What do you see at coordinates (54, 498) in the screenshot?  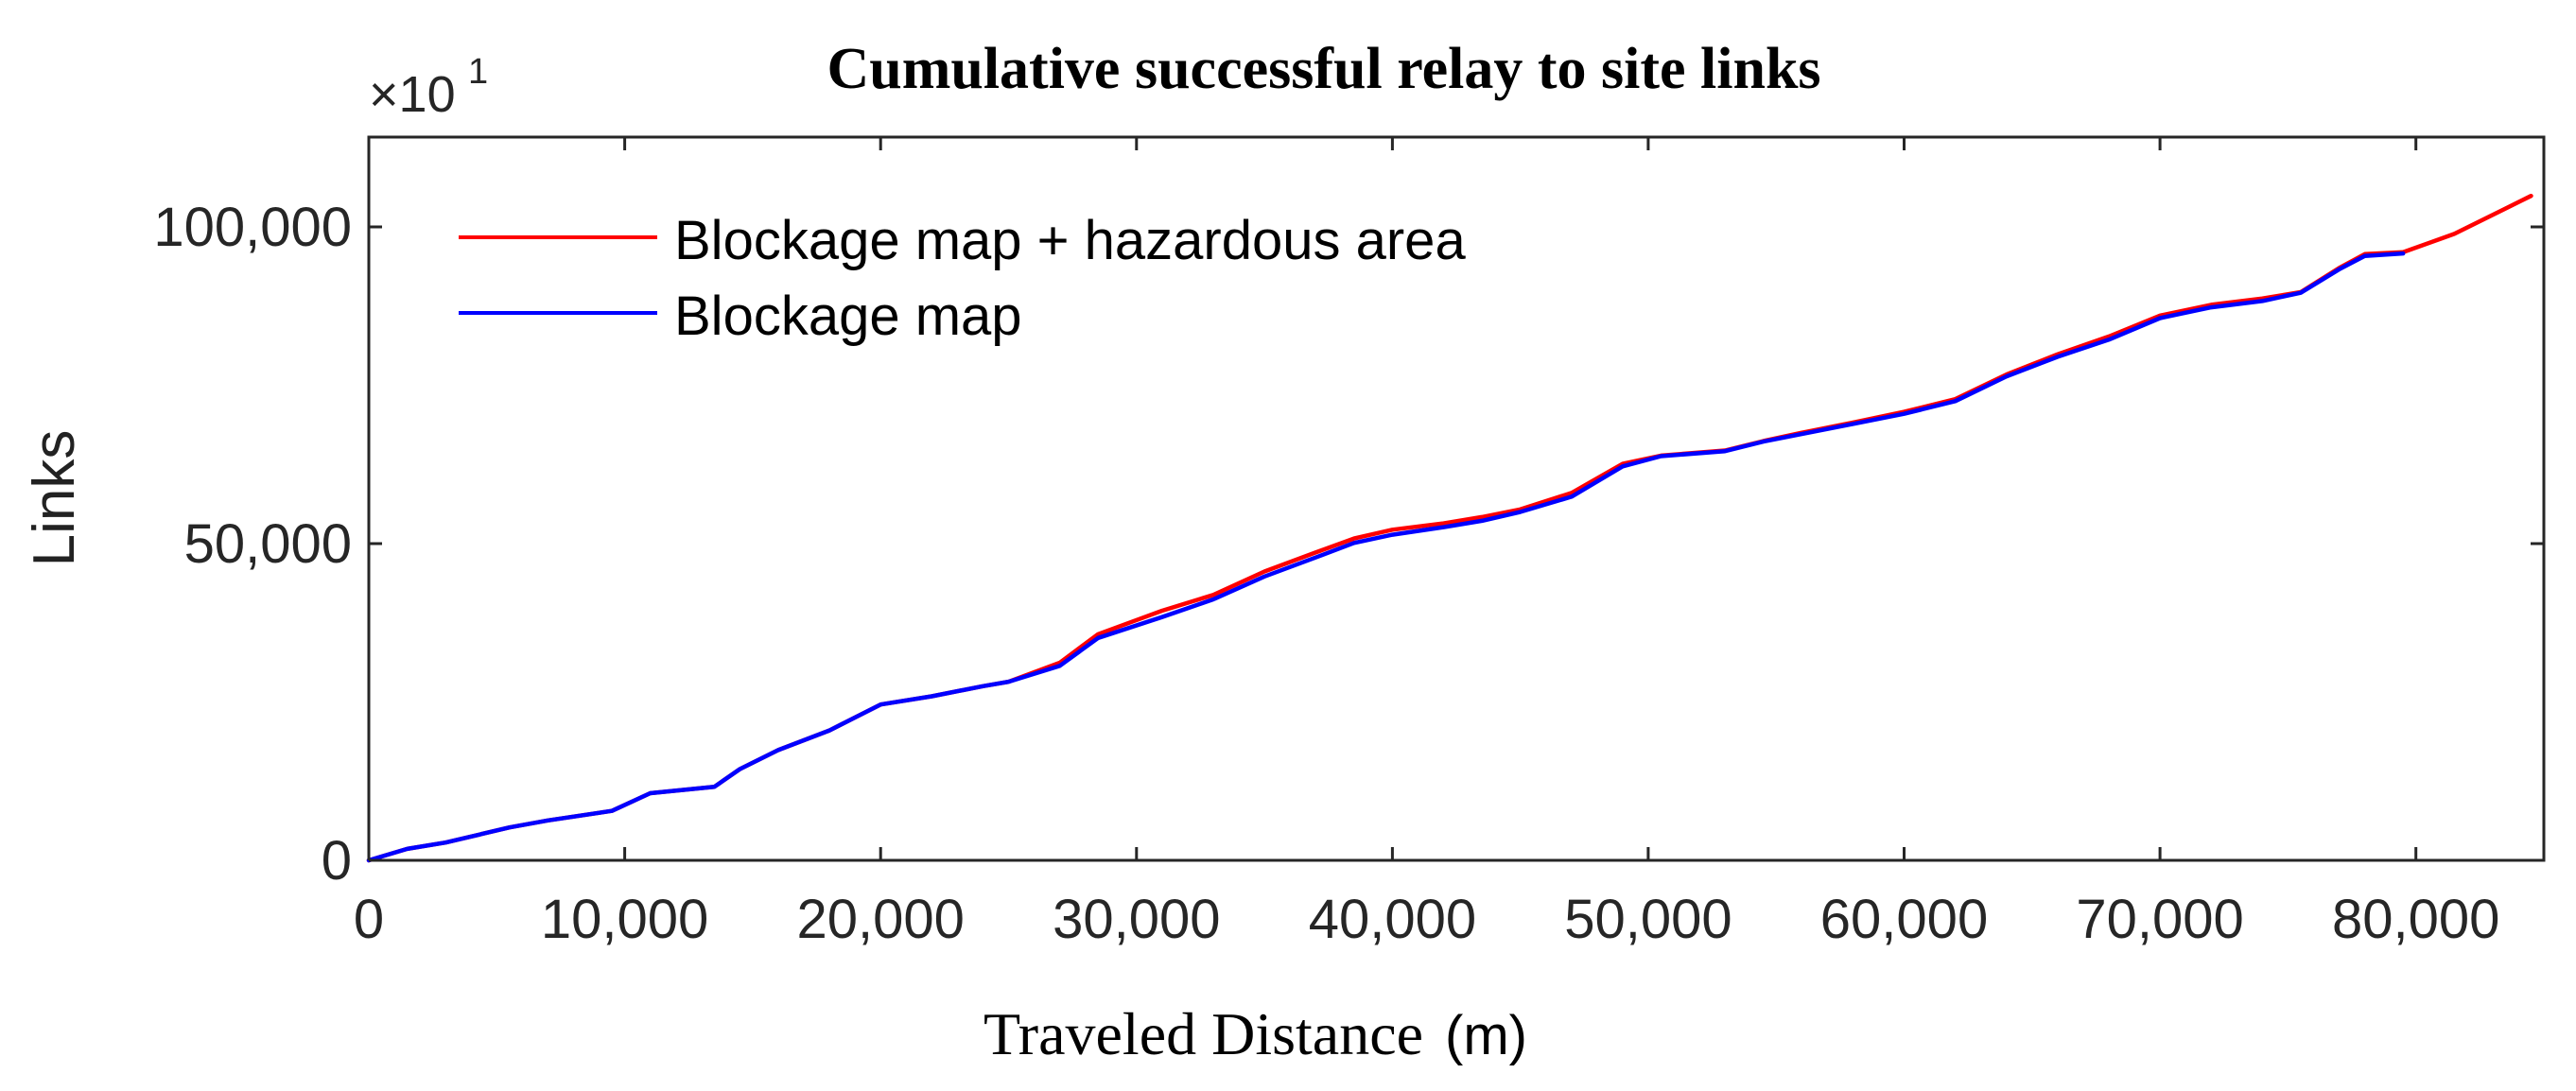 I see `y-axis-label: Links` at bounding box center [54, 498].